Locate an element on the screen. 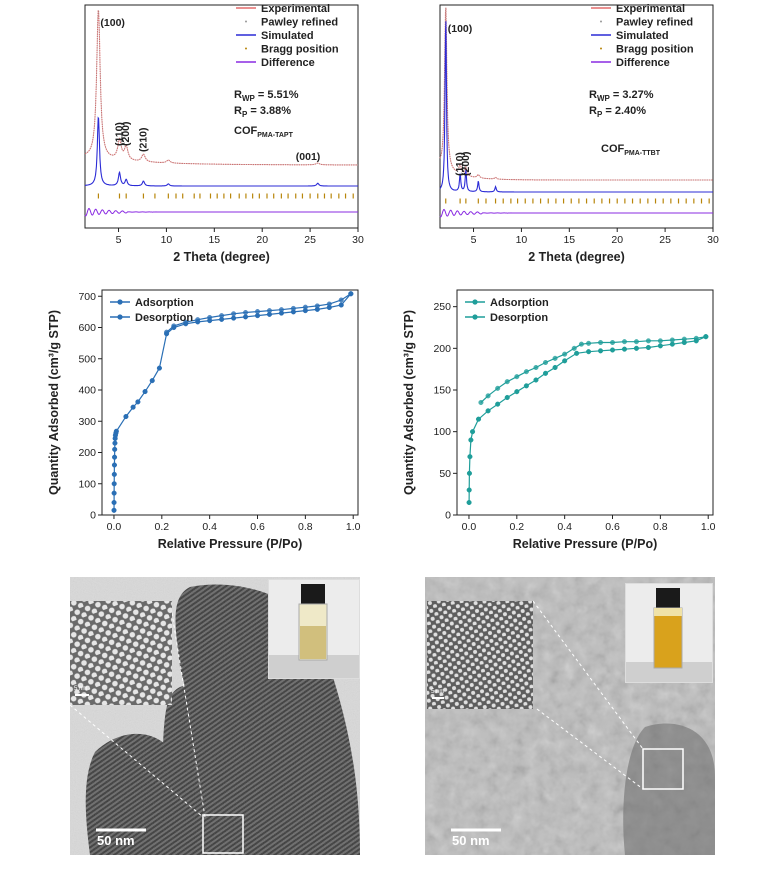 The width and height of the screenshot is (773, 871). x-axis-label: 2 Theta (degree) is located at coordinates (576, 257).